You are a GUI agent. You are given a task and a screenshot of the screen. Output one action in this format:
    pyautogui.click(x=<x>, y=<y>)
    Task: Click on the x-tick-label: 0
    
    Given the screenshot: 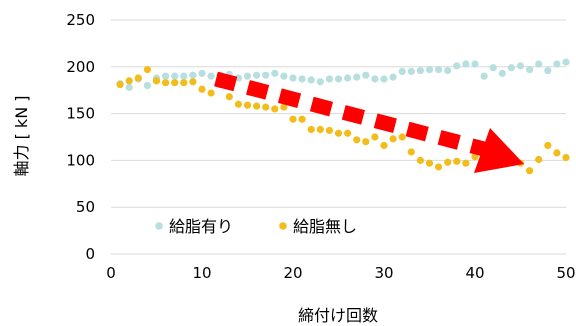 What is the action you would take?
    pyautogui.click(x=111, y=273)
    